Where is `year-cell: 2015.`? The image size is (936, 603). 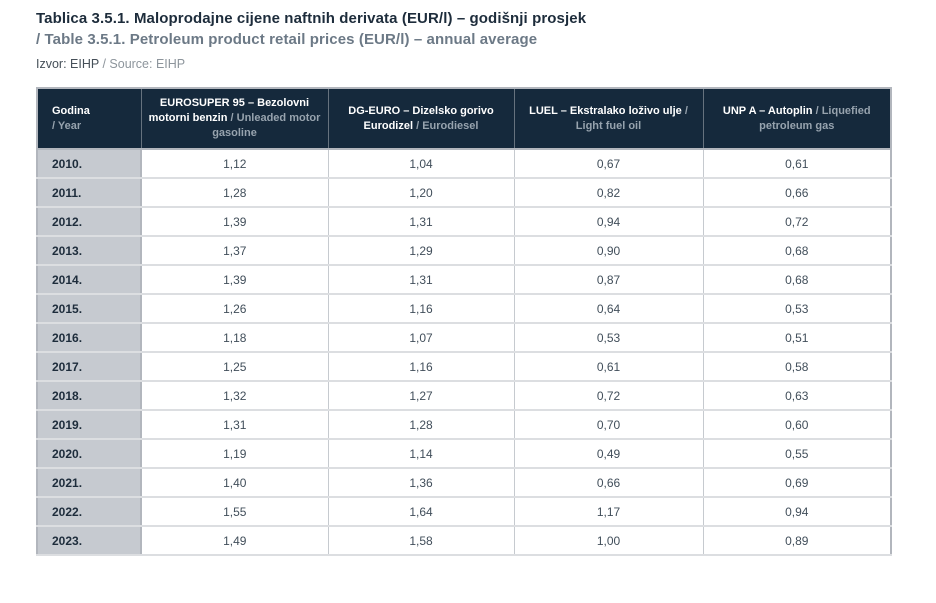 year-cell: 2015. is located at coordinates (89, 308).